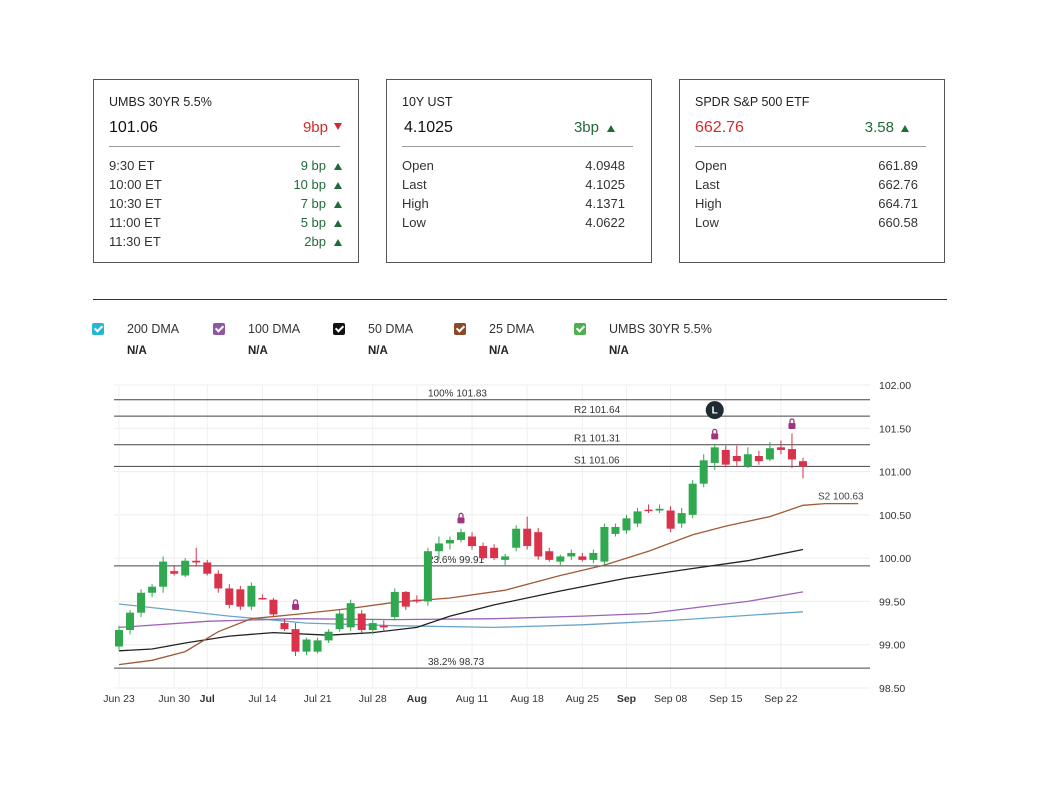 This screenshot has width=1040, height=788. What do you see at coordinates (792, 420) in the screenshot?
I see `lock-shackle` at bounding box center [792, 420].